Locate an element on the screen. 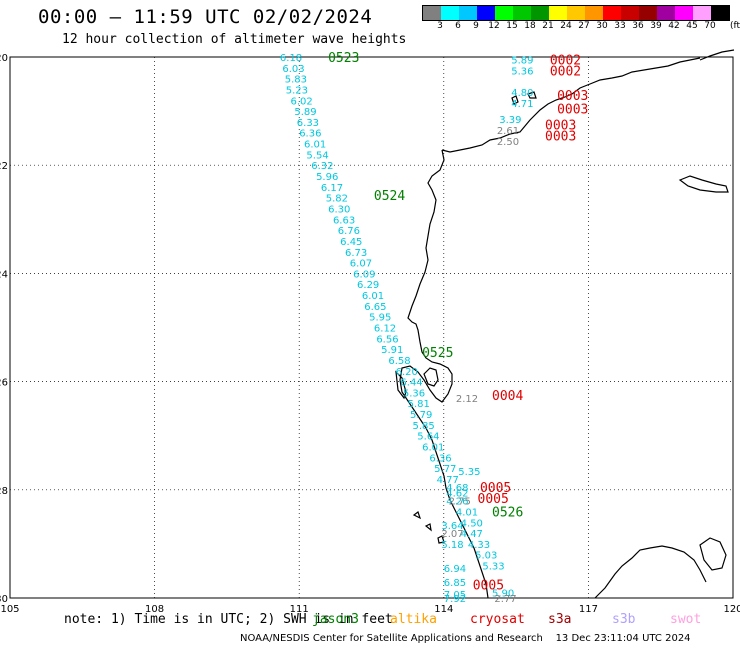 The width and height of the screenshot is (740, 650). wave-height-label: 5.77 is located at coordinates (445, 469).